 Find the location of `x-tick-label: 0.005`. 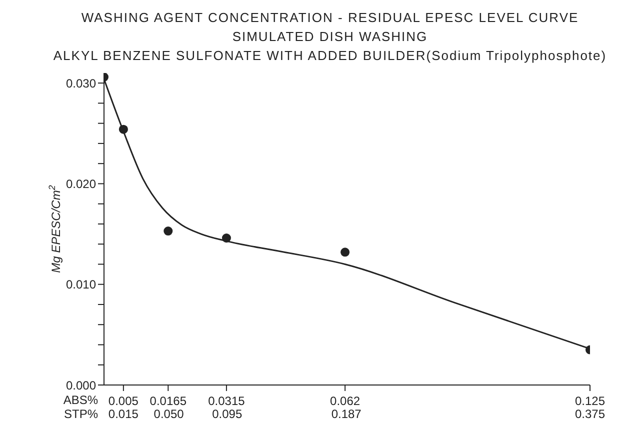

x-tick-label: 0.005 is located at coordinates (123, 401).